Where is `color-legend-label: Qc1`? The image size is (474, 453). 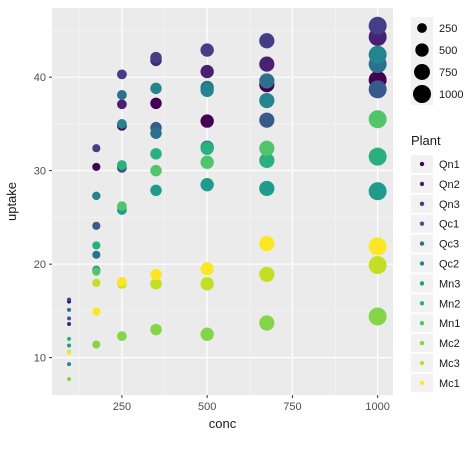
color-legend-label: Qc1 is located at coordinates (449, 225).